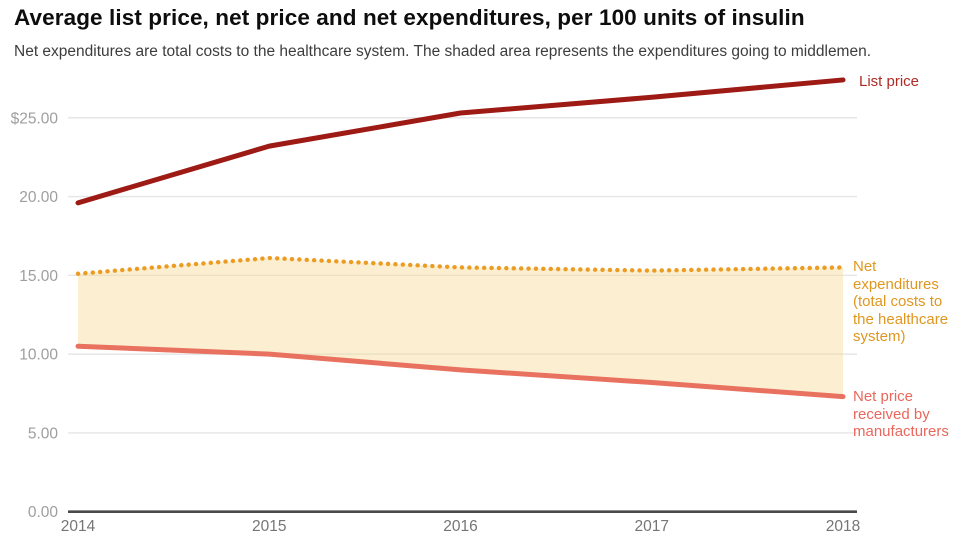  Describe the element at coordinates (38, 197) in the screenshot. I see `y-axis-tick-label: 20.00` at that location.